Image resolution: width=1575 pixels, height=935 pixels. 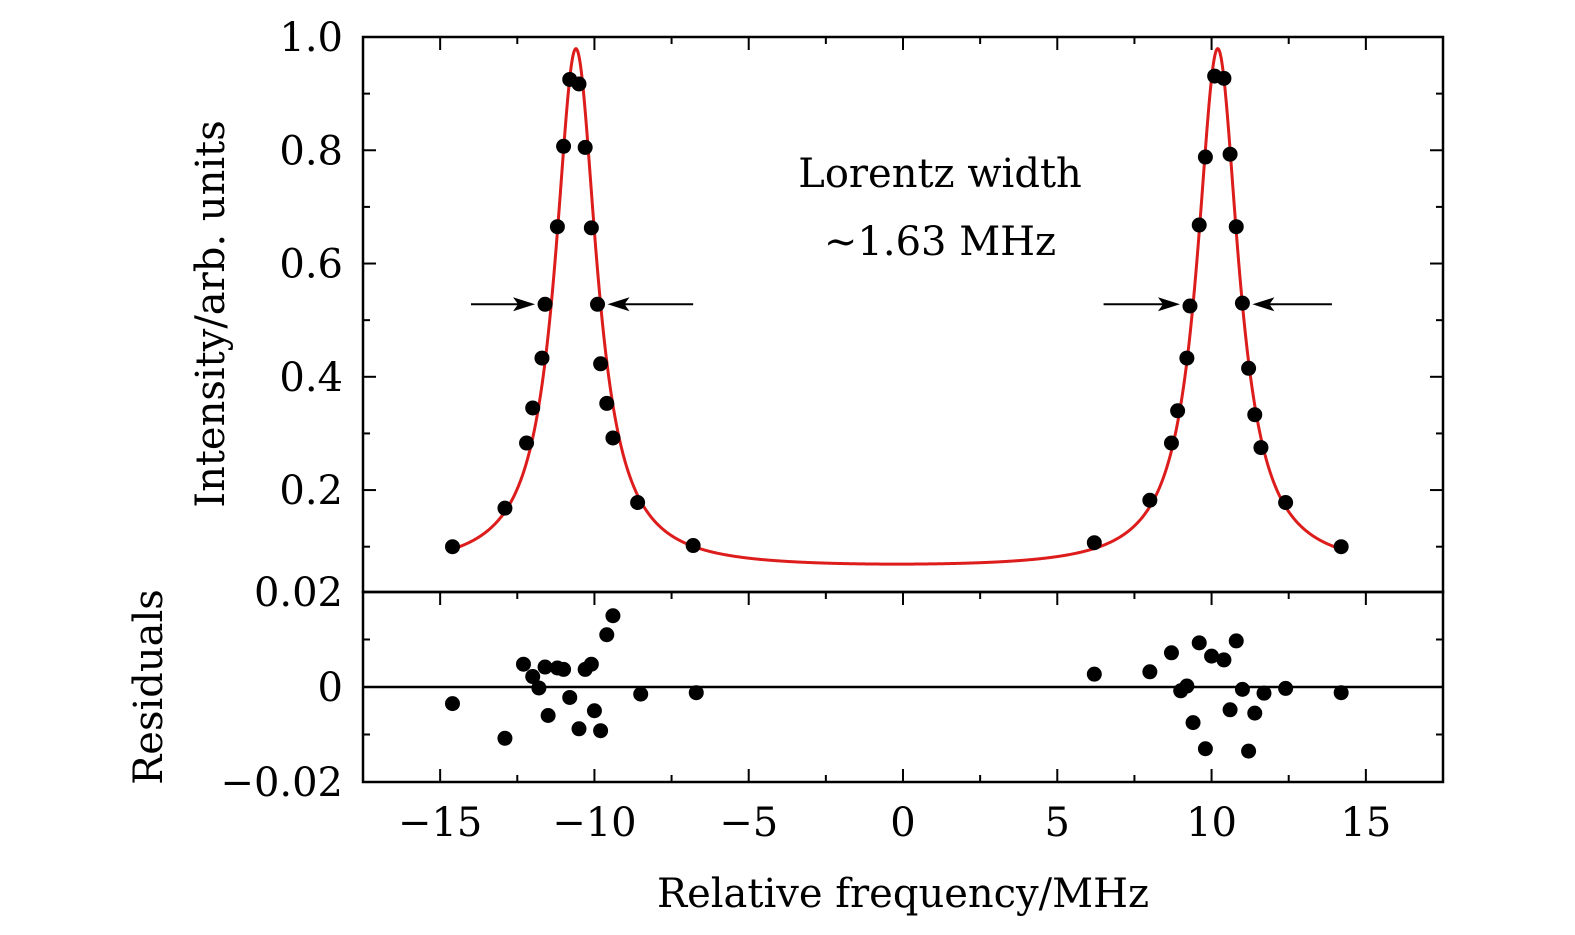 What do you see at coordinates (298, 593) in the screenshot?
I see `y-tick-label: 0.02` at bounding box center [298, 593].